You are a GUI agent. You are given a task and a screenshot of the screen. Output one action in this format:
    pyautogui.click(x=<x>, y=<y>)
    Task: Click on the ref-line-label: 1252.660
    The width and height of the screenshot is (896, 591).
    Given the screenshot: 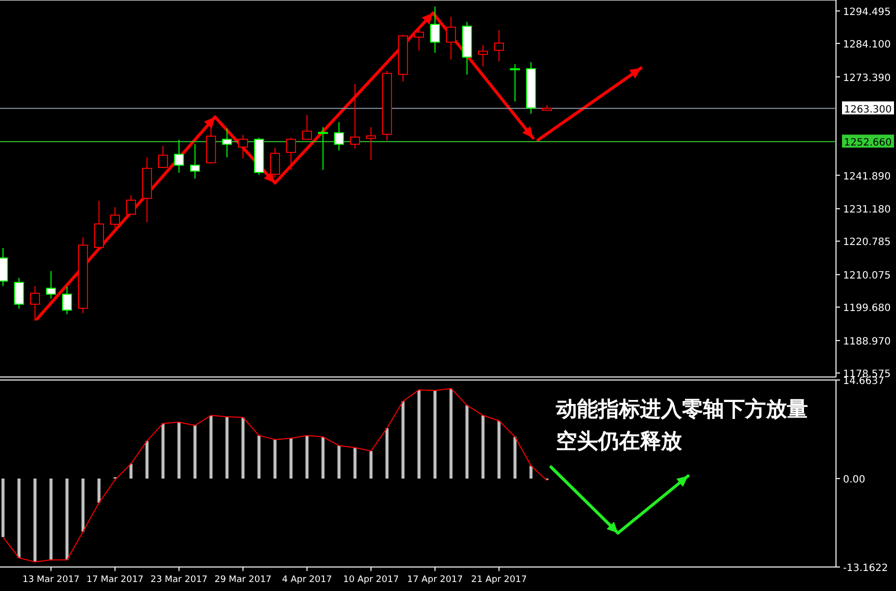 What is the action you would take?
    pyautogui.click(x=868, y=143)
    